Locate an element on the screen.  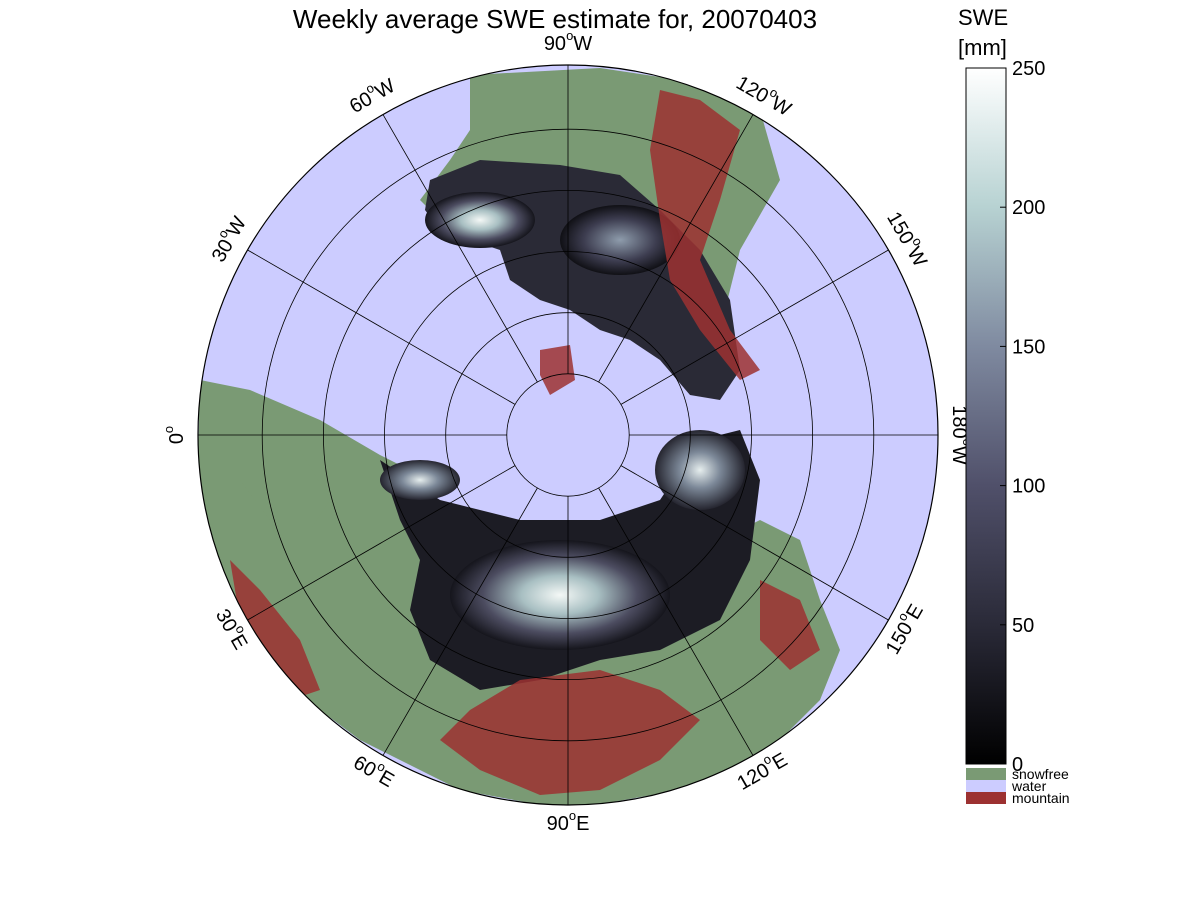
colorbar-title-line1: SWE is located at coordinates (983, 17).